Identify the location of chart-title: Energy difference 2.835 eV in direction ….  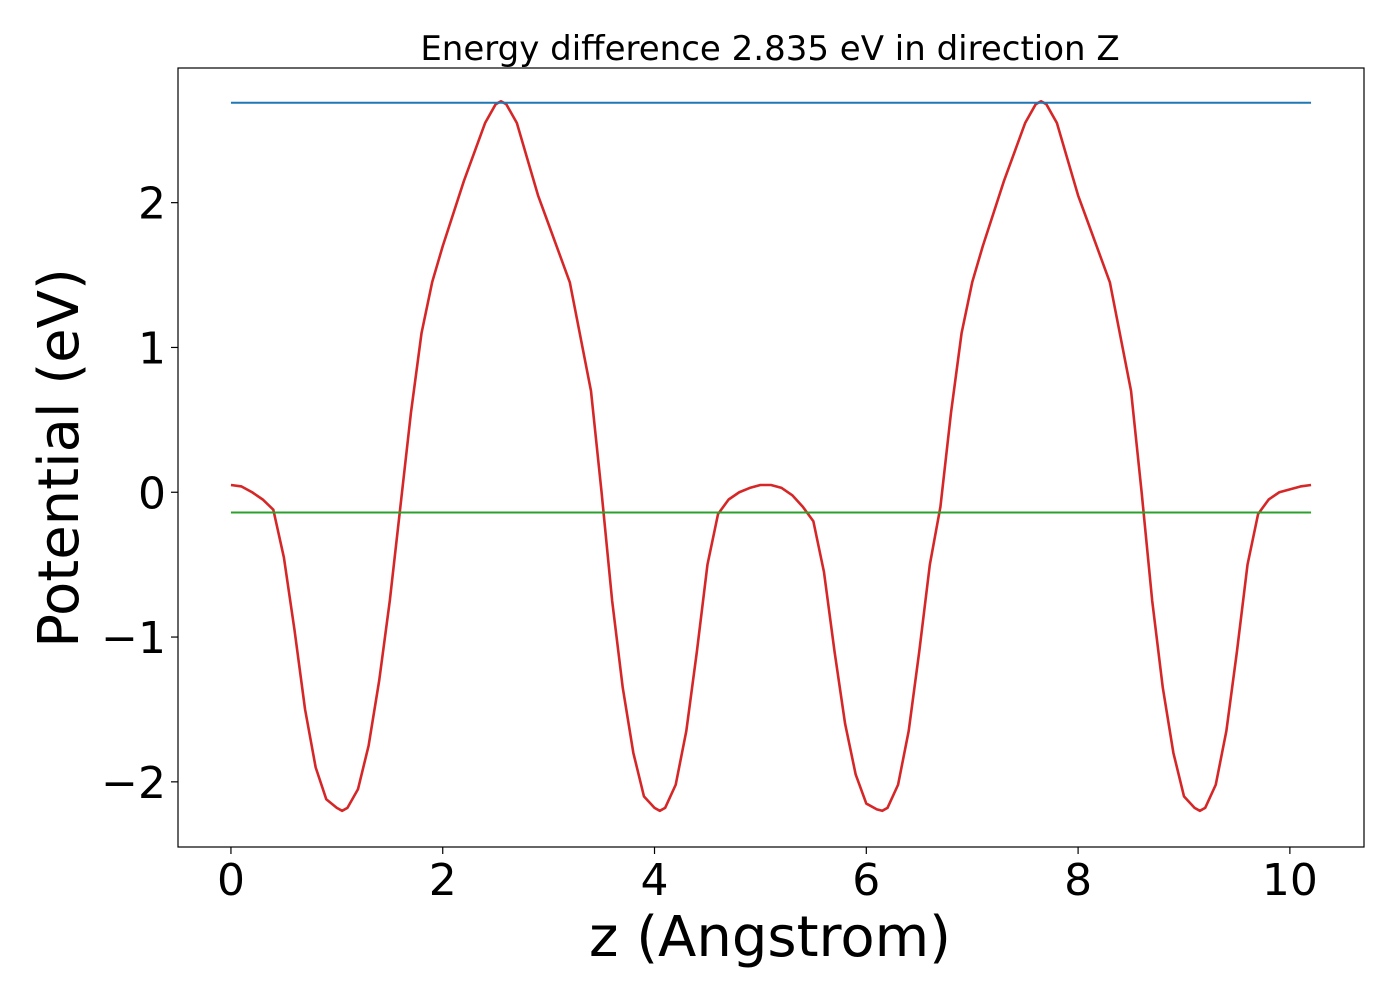
(769, 49).